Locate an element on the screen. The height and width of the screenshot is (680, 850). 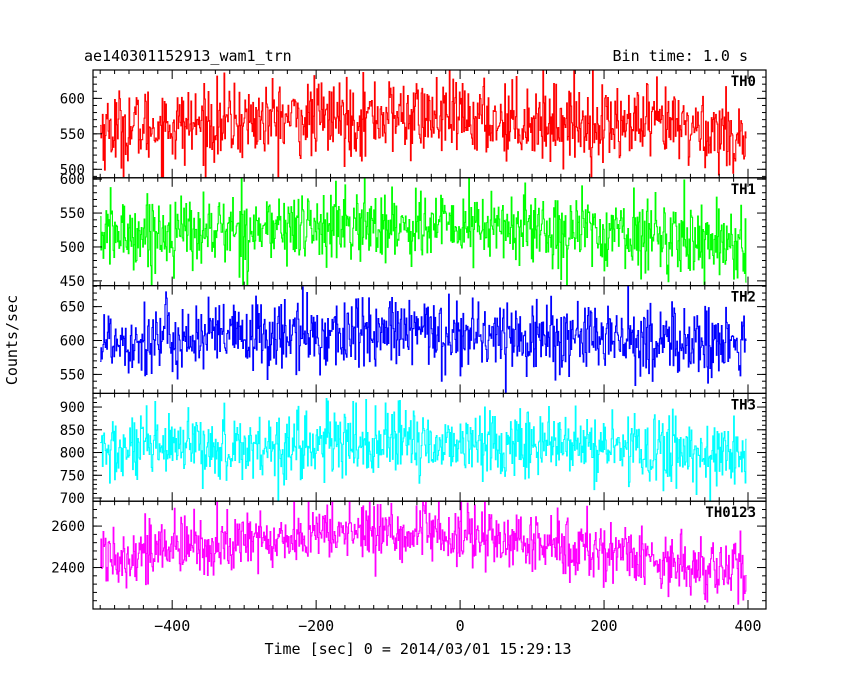
series-name-th0123: TH0123 is located at coordinates (730, 513).